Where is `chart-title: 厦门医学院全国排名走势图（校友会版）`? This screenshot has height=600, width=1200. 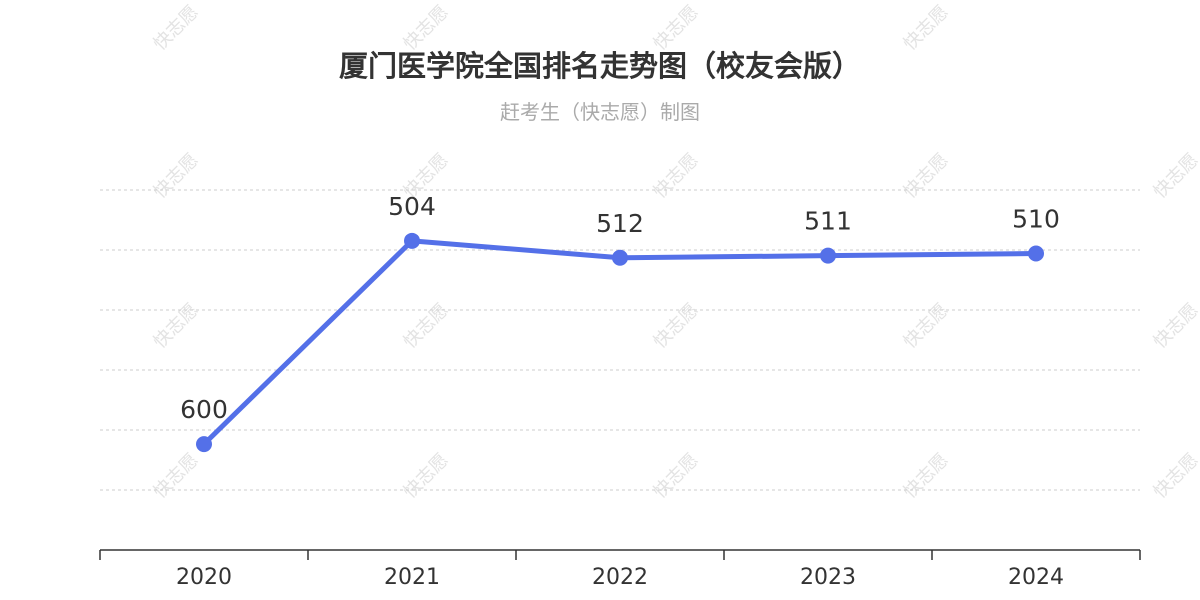
chart-title: 厦门医学院全国排名走势图（校友会版） is located at coordinates (600, 66).